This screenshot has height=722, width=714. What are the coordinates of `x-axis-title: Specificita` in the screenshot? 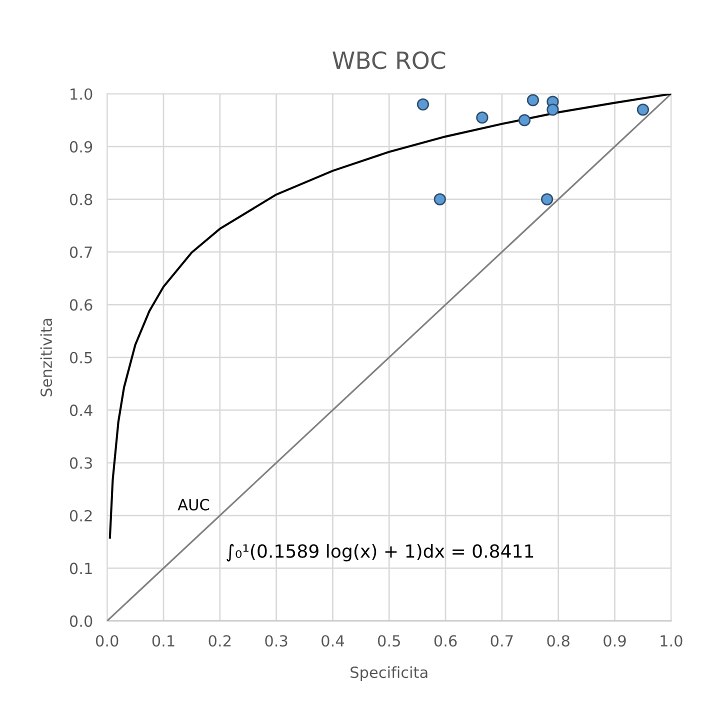 It's located at (389, 674).